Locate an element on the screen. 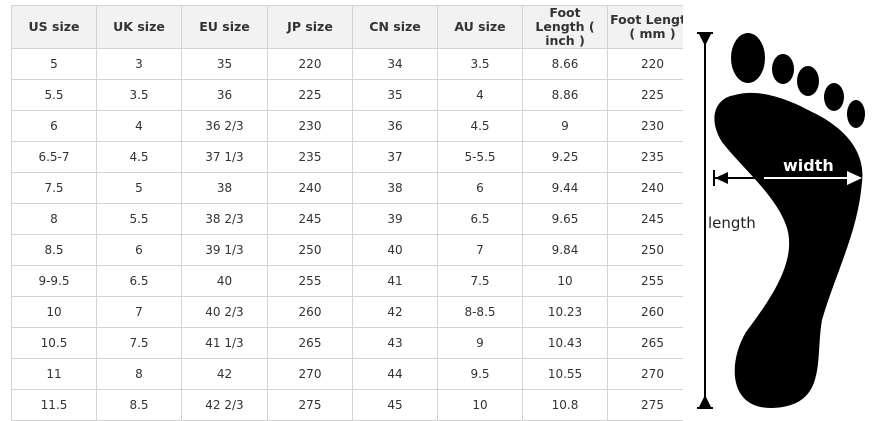 The image size is (876, 421). table-cell: 11.5 is located at coordinates (54, 405).